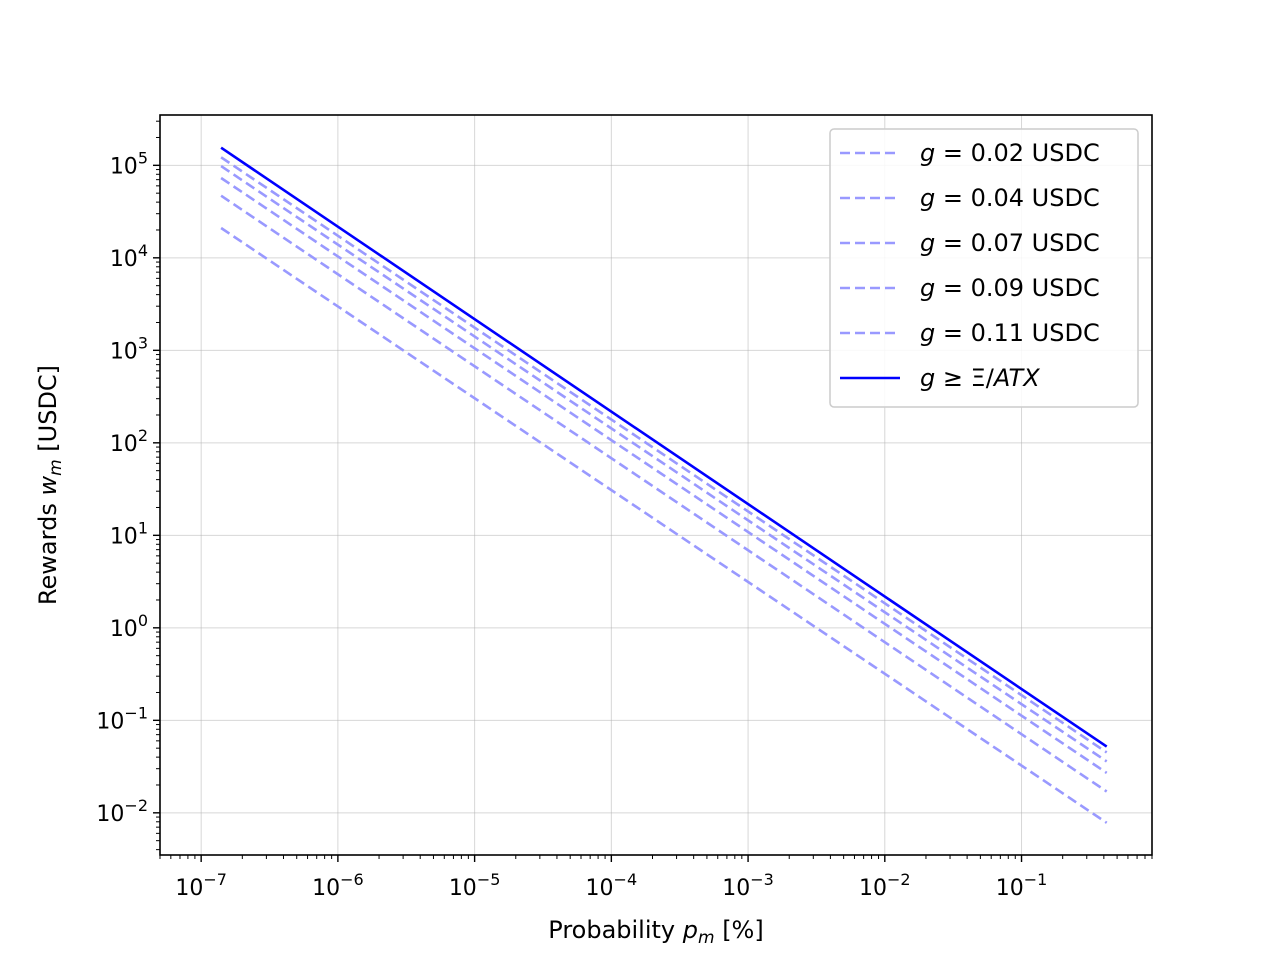 The height and width of the screenshot is (960, 1280). I want to click on legend-label: g = 0.02 USDC, so click(1010, 153).